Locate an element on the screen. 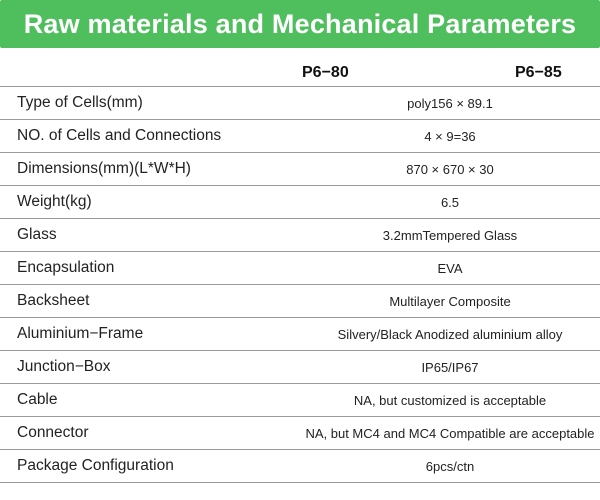  row-label: Backsheet is located at coordinates (53, 300).